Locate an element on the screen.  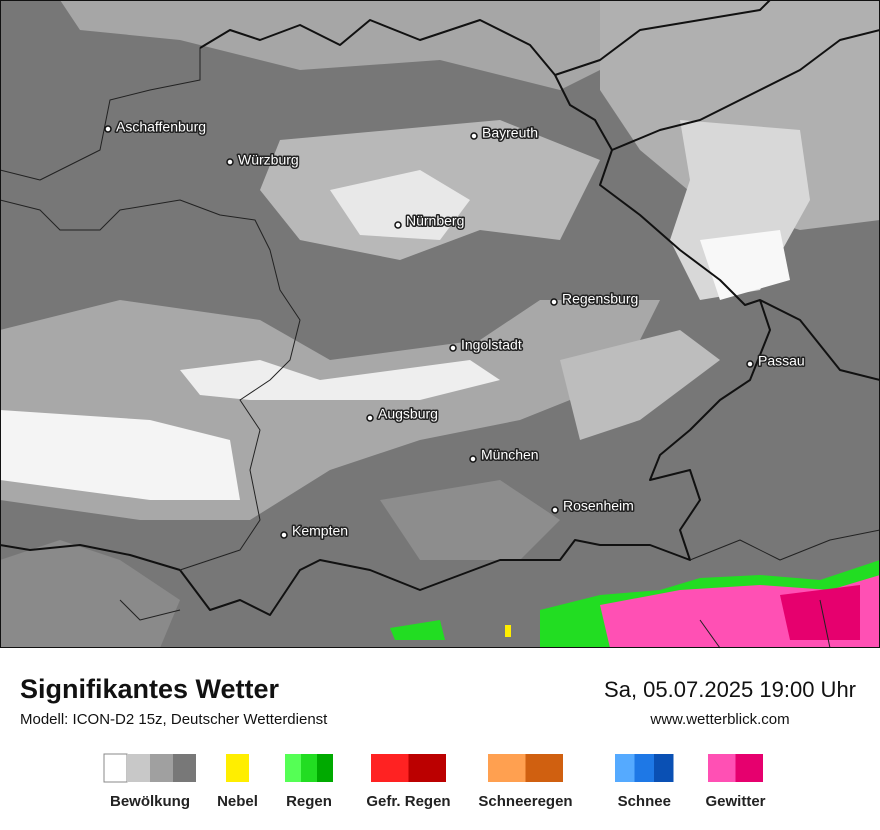
city-label: Passau is located at coordinates (781, 361).